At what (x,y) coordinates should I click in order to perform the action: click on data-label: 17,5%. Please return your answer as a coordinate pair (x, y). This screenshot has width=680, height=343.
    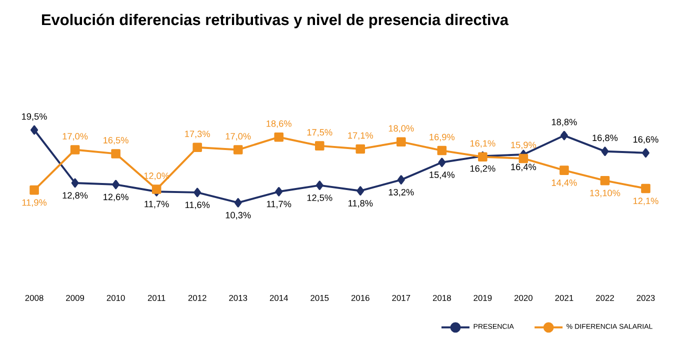
    Looking at the image, I should click on (319, 133).